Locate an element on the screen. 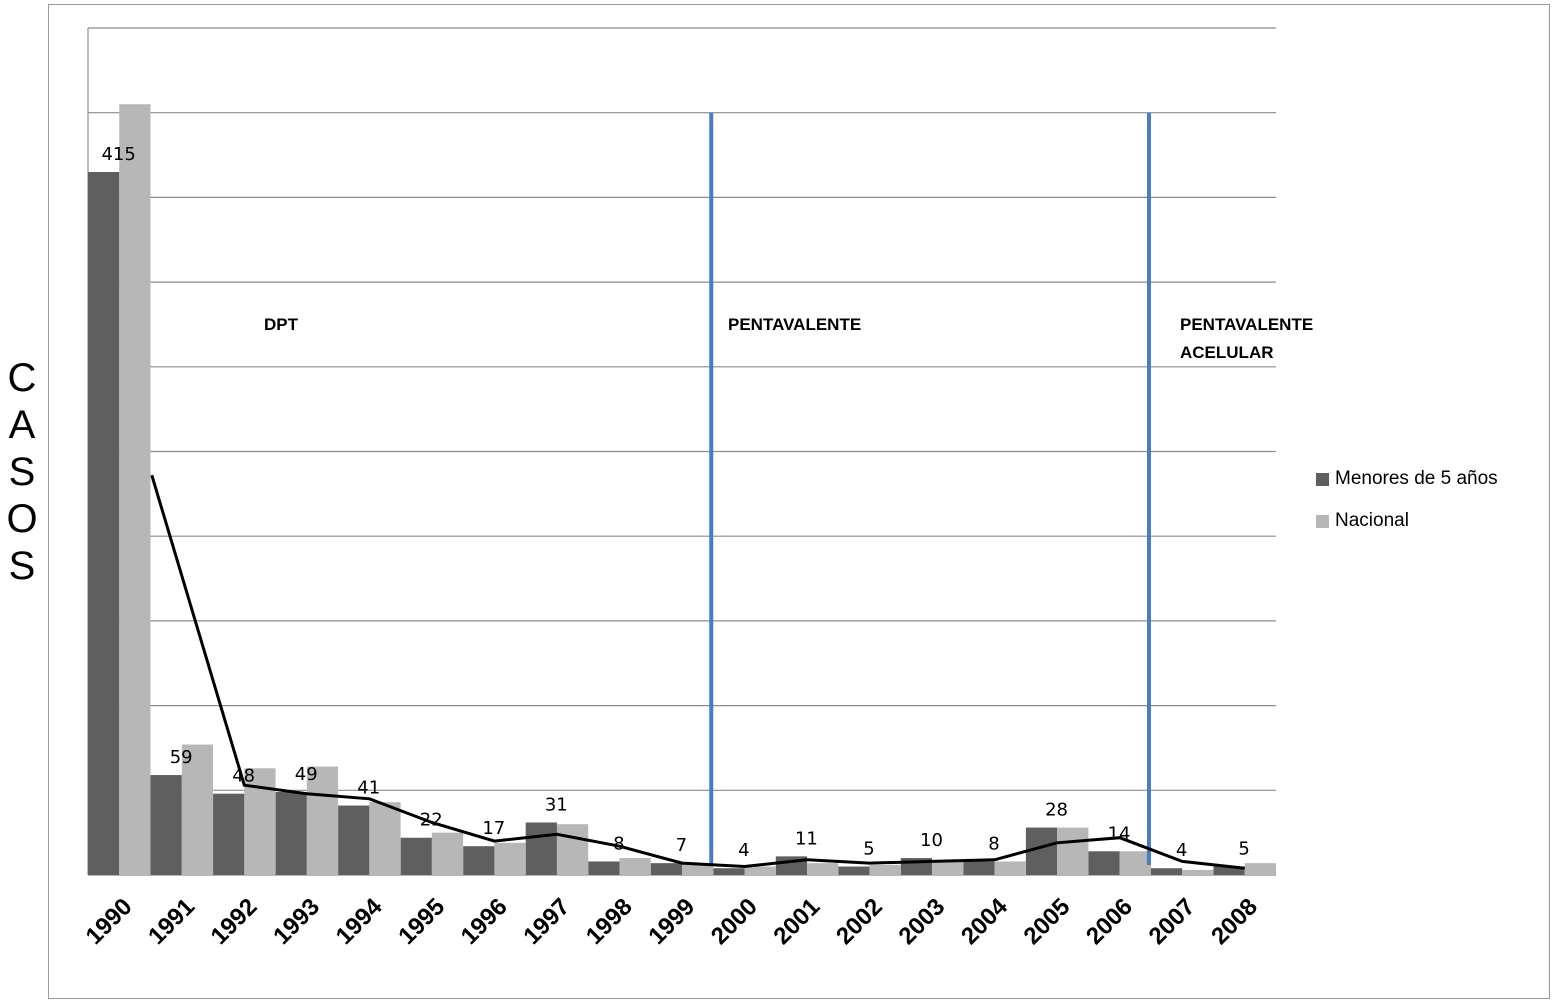 The image size is (1559, 1007). y-axis-label-letter: O is located at coordinates (22, 519).